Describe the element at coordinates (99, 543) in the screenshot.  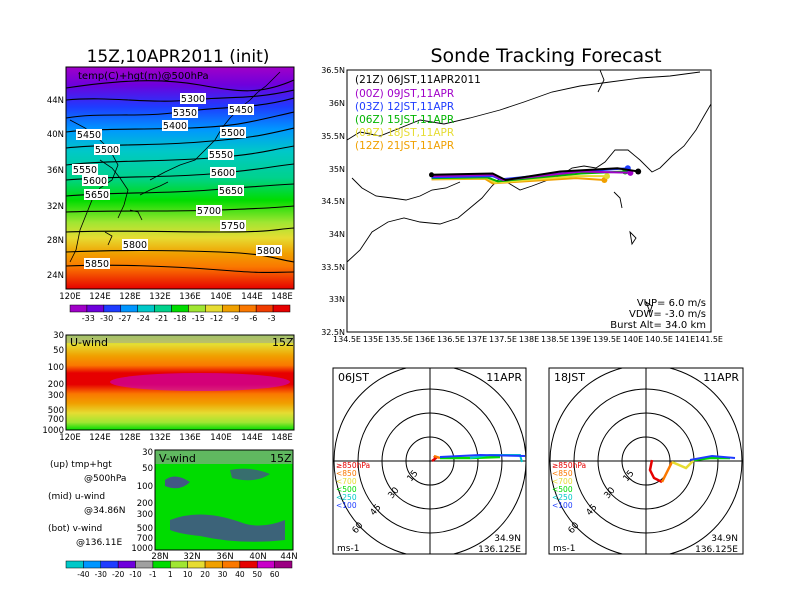
I see `note-line: @136.11E` at that location.